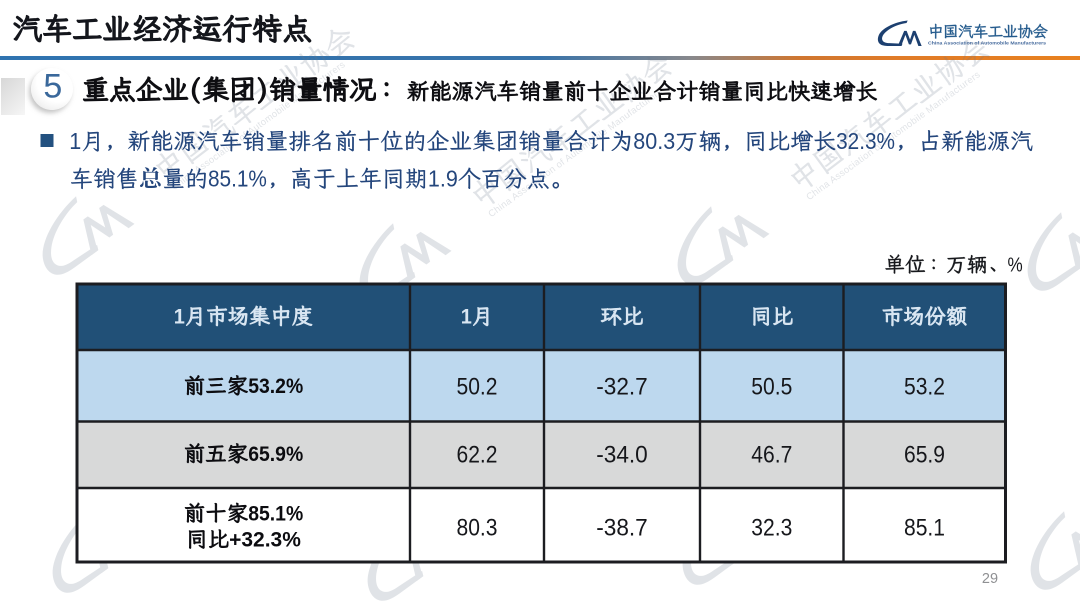 The width and height of the screenshot is (1080, 607). What do you see at coordinates (622, 455) in the screenshot?
I see `svg-text: -34.0` at bounding box center [622, 455].